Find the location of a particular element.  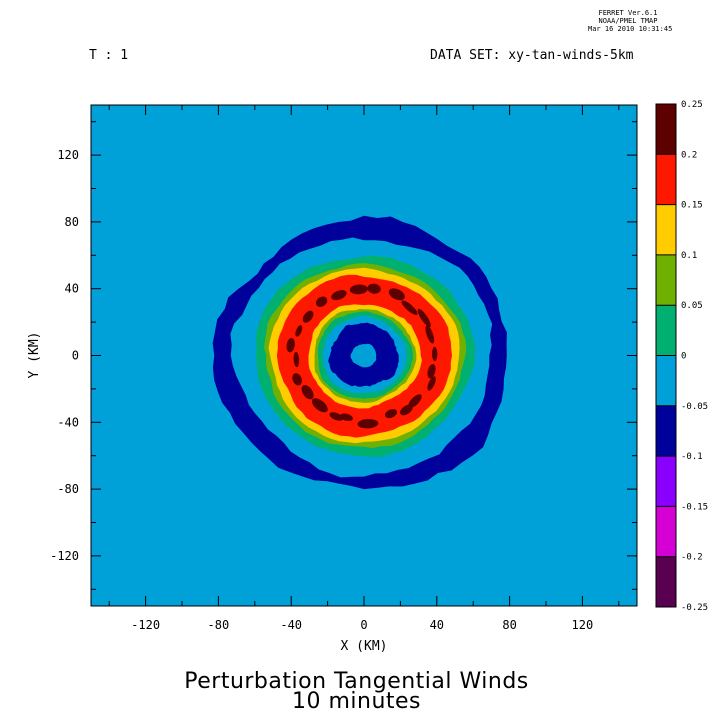

x-tick-label: -40 is located at coordinates (291, 625).